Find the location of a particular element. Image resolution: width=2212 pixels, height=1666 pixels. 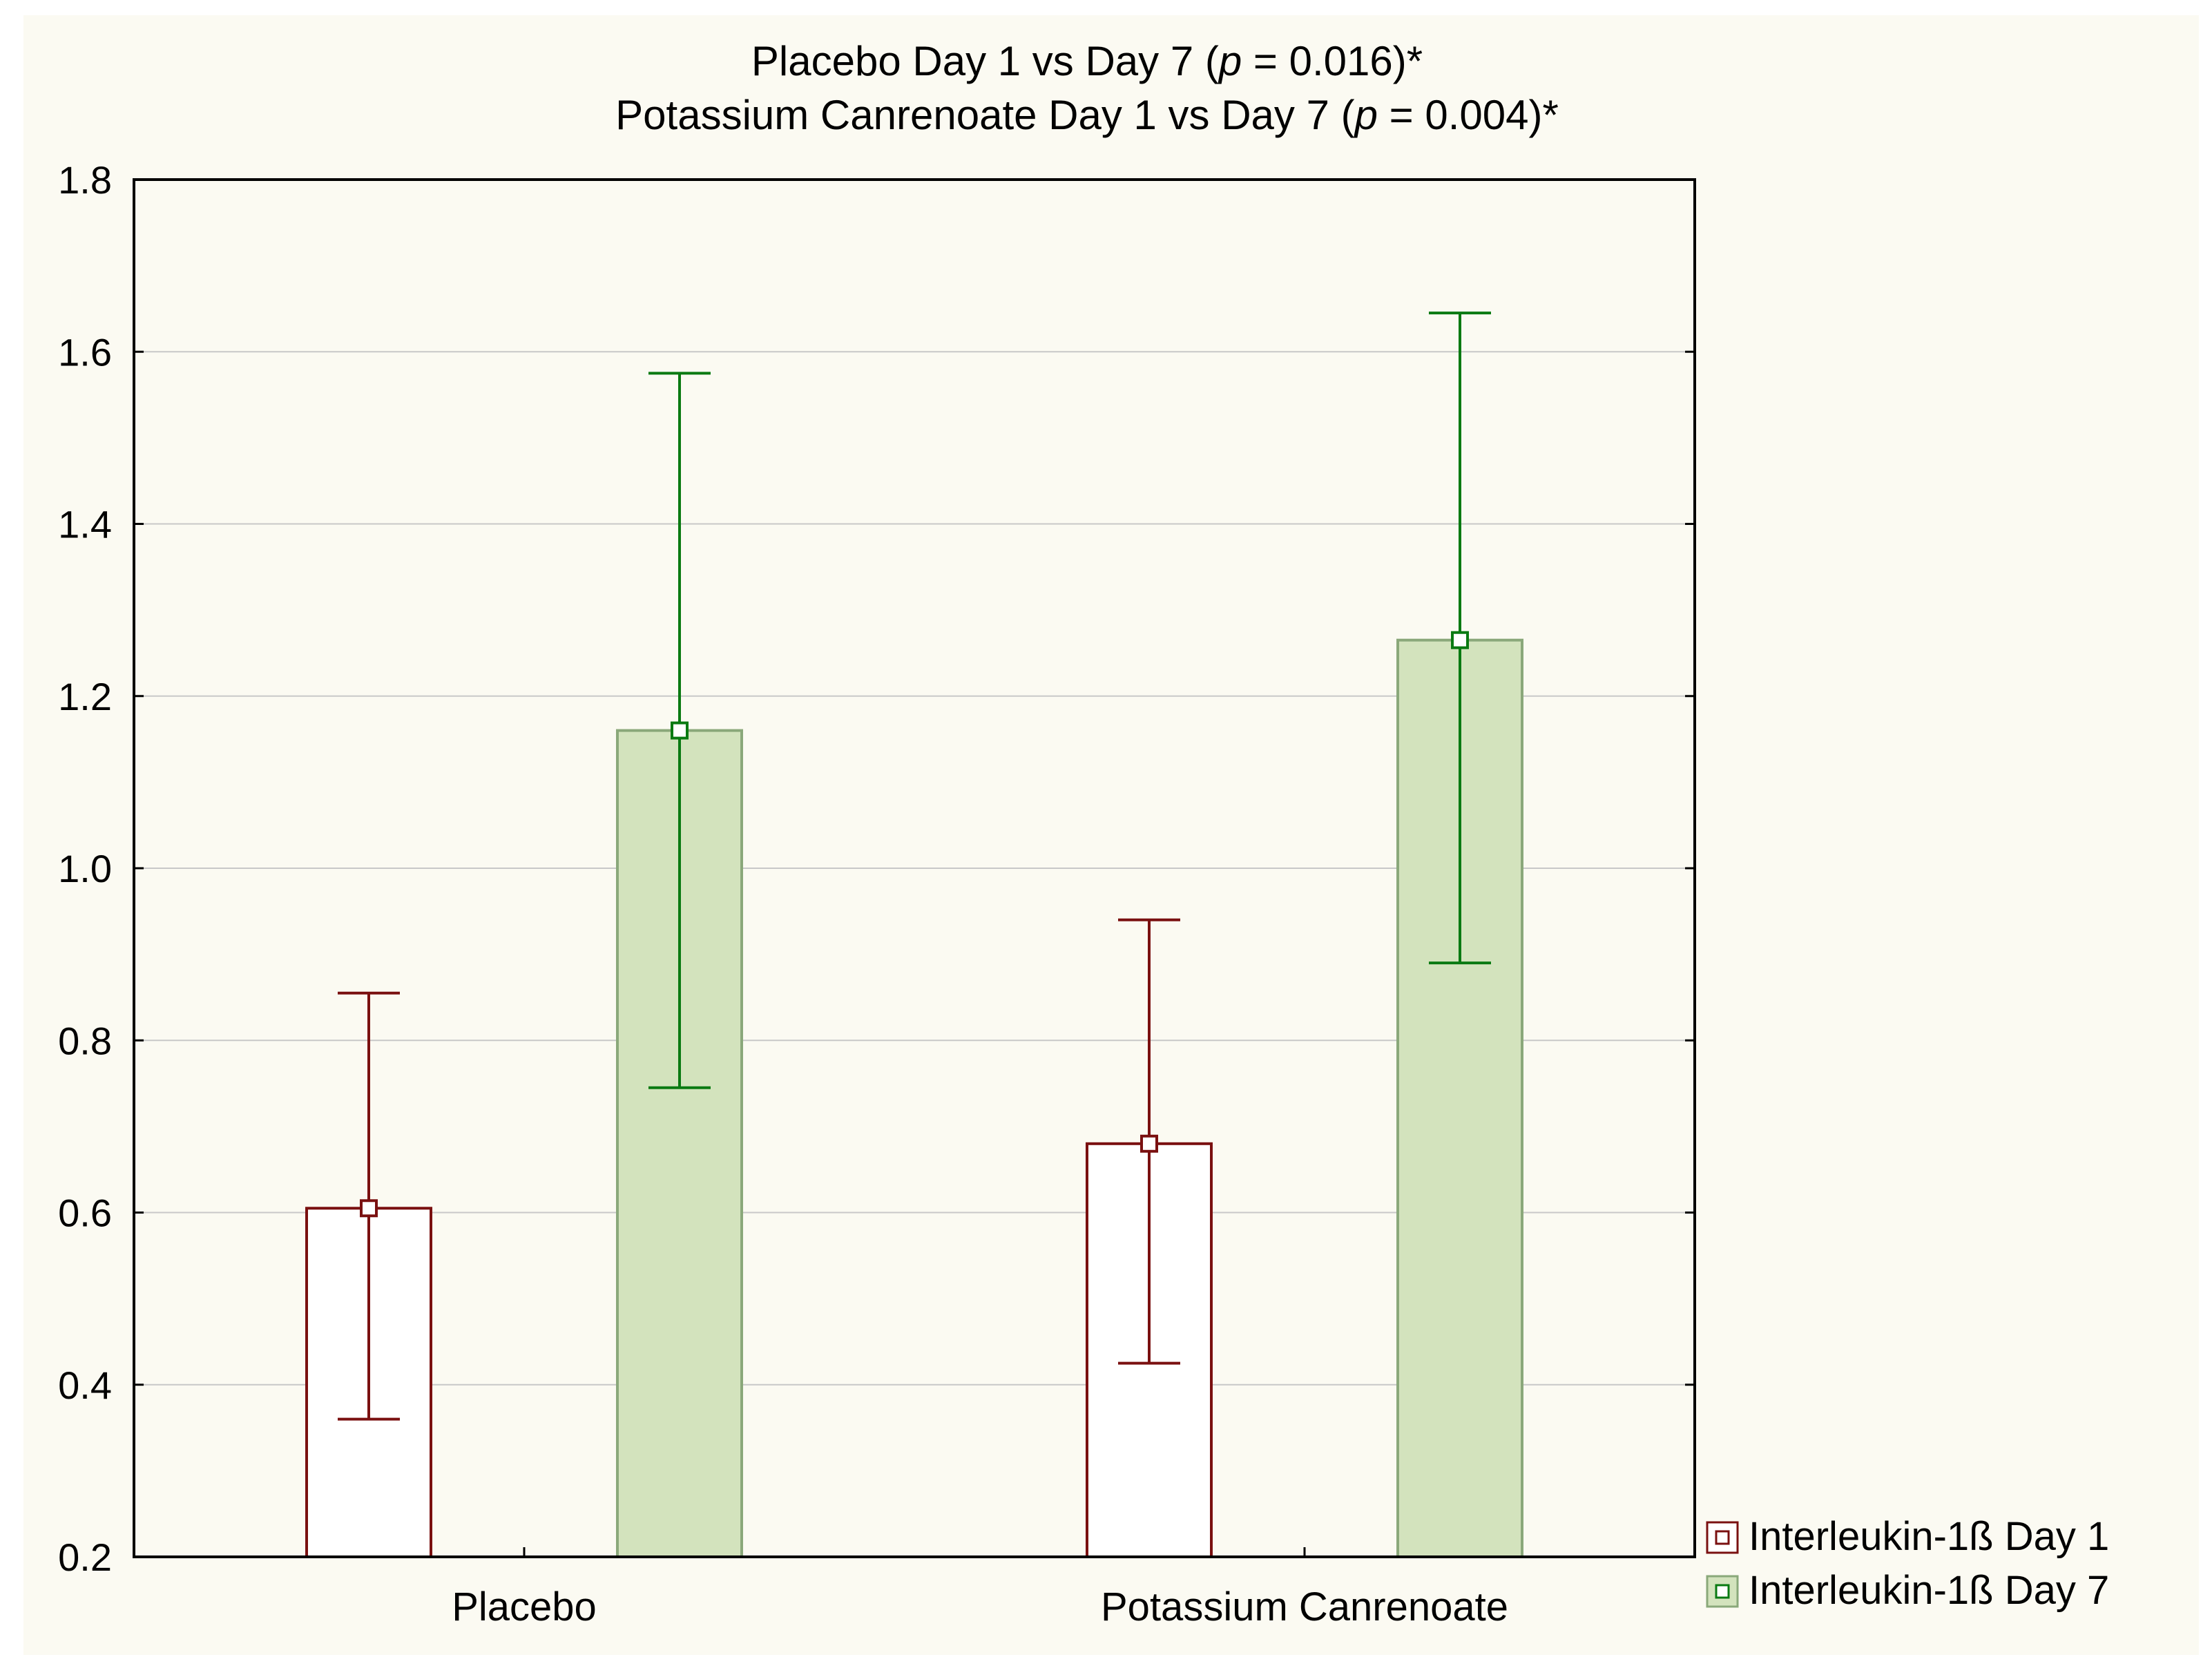

y-tick-label: 0.2 is located at coordinates (85, 1557).